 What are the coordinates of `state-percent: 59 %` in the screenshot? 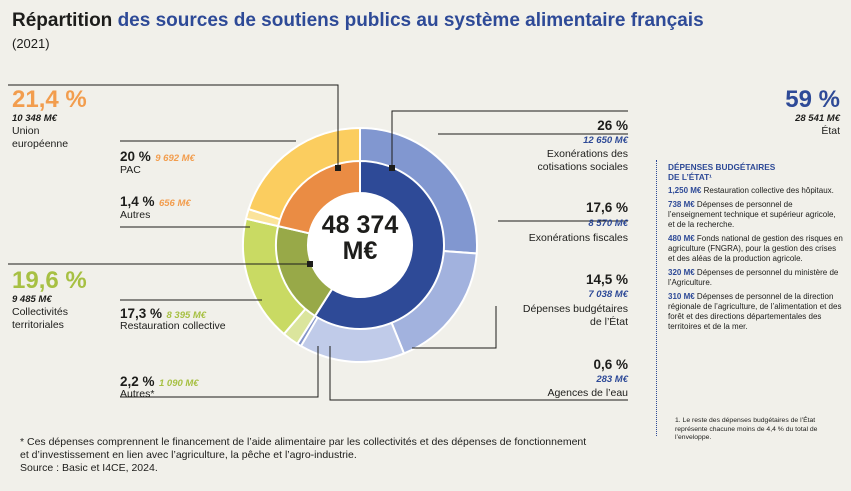 It's located at (812, 99).